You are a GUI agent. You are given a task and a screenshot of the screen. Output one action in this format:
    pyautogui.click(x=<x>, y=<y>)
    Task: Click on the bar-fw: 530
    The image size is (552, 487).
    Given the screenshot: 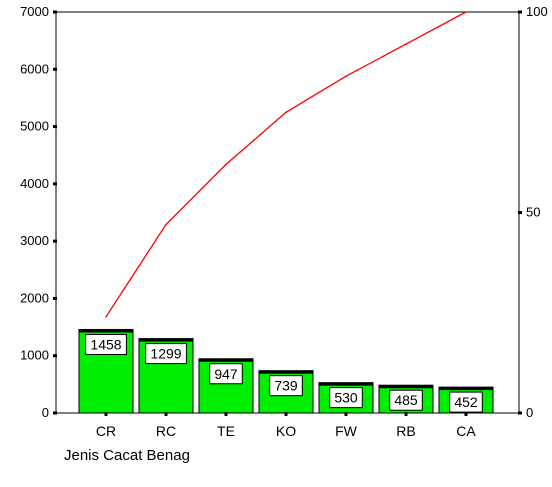 What is the action you would take?
    pyautogui.click(x=346, y=398)
    